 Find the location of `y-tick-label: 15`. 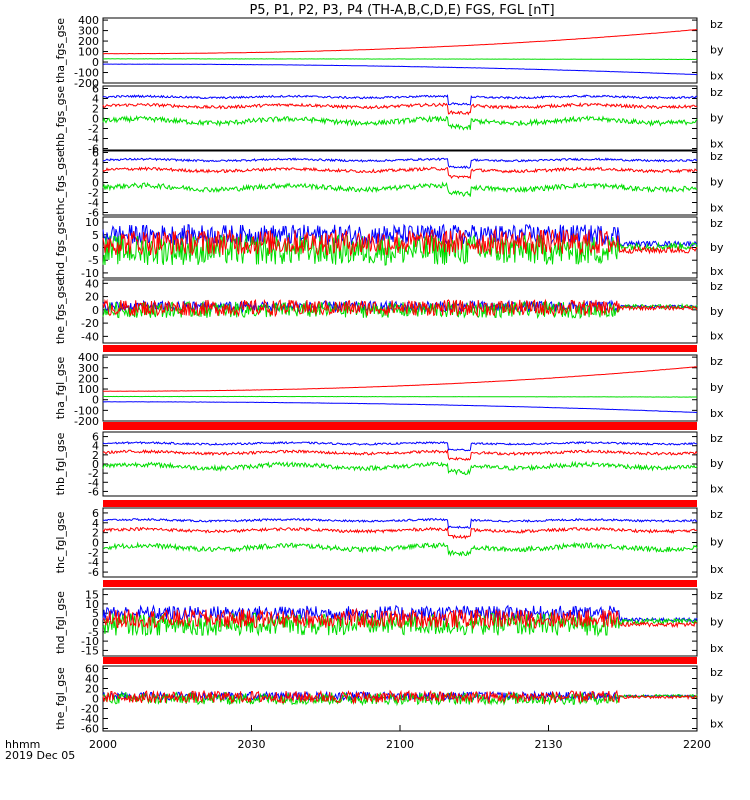

y-tick-label: 15 is located at coordinates (92, 595).